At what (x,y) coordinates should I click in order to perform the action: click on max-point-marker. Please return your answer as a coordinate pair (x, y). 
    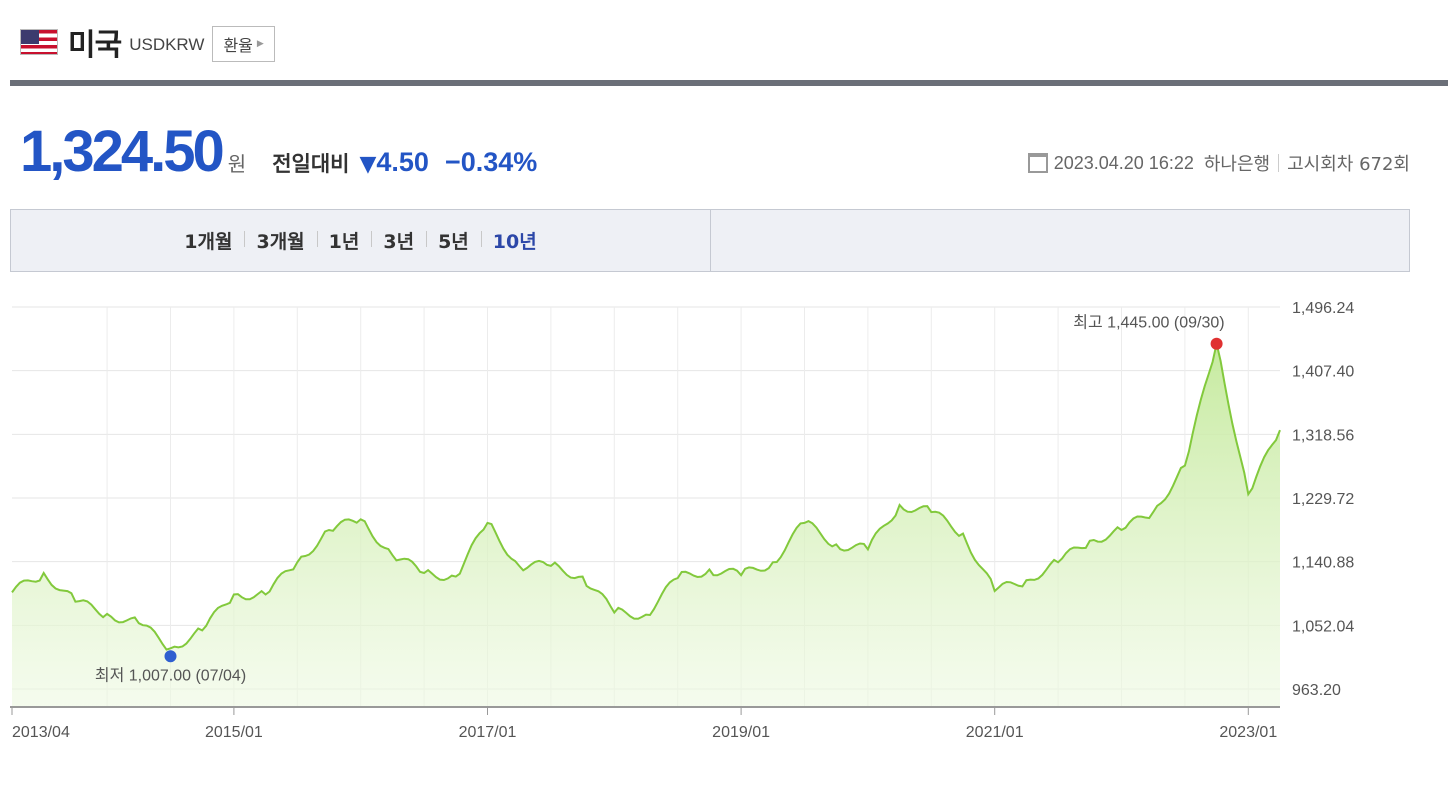
    Looking at the image, I should click on (1216, 343).